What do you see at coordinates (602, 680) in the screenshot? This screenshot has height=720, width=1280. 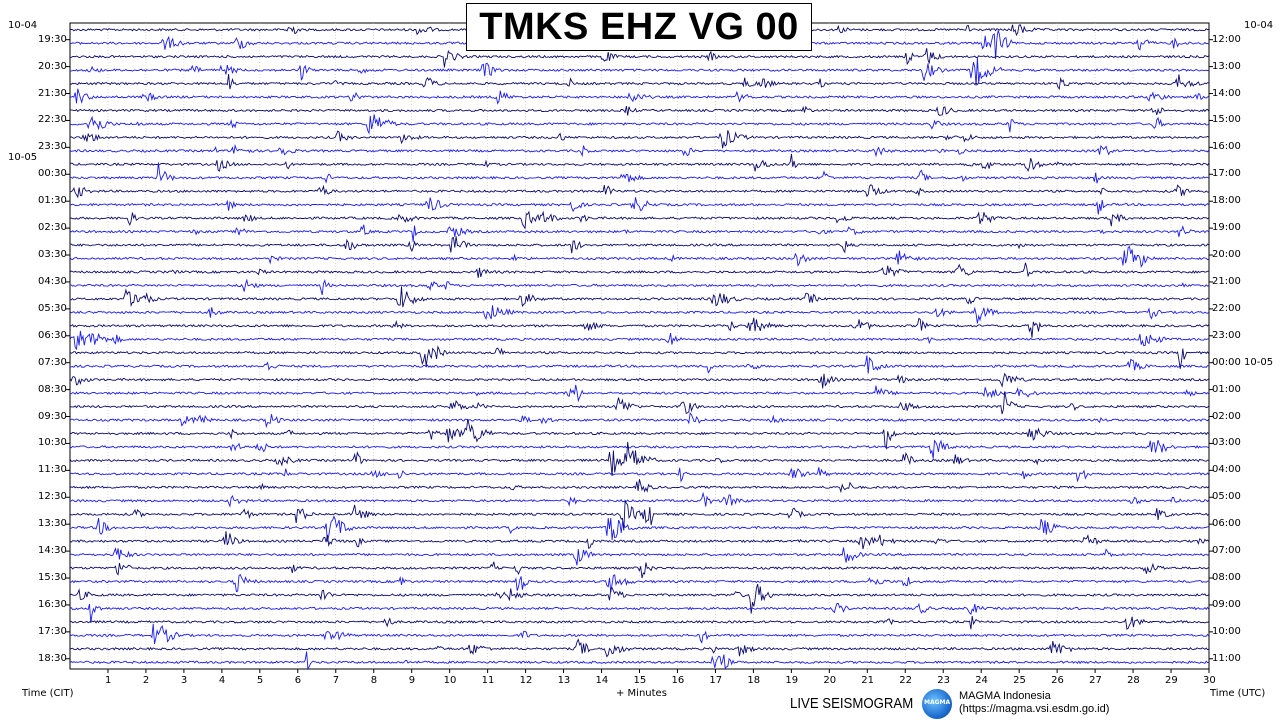 I see `x-tick-label: 14` at bounding box center [602, 680].